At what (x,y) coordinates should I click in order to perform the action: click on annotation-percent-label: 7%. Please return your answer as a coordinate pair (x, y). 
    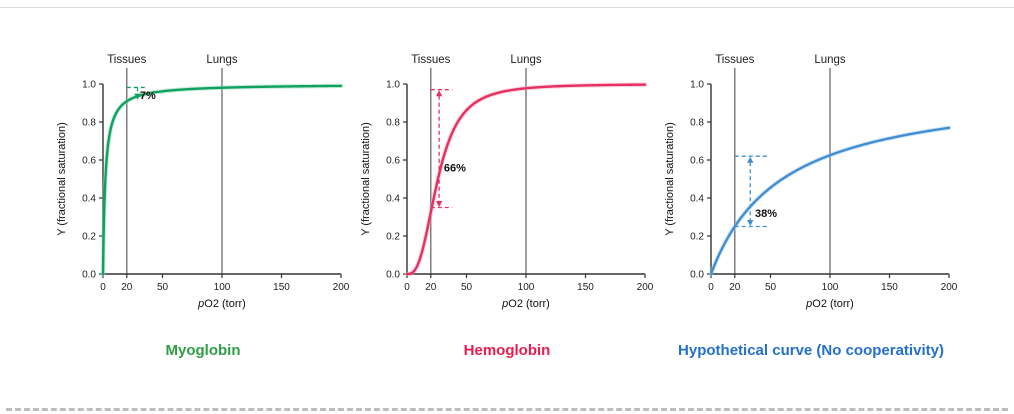
    Looking at the image, I should click on (148, 96).